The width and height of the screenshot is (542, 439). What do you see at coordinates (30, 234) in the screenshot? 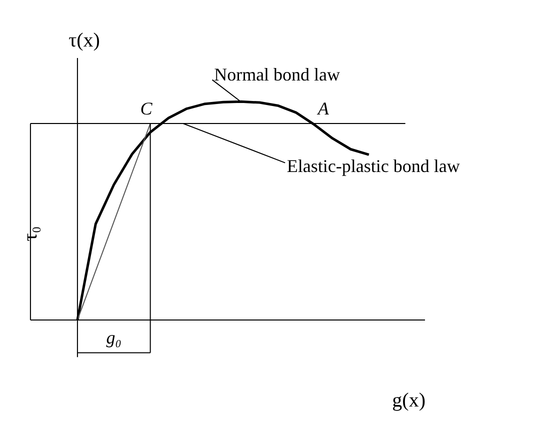
I see `ref-line-label: τ₀` at bounding box center [30, 234].